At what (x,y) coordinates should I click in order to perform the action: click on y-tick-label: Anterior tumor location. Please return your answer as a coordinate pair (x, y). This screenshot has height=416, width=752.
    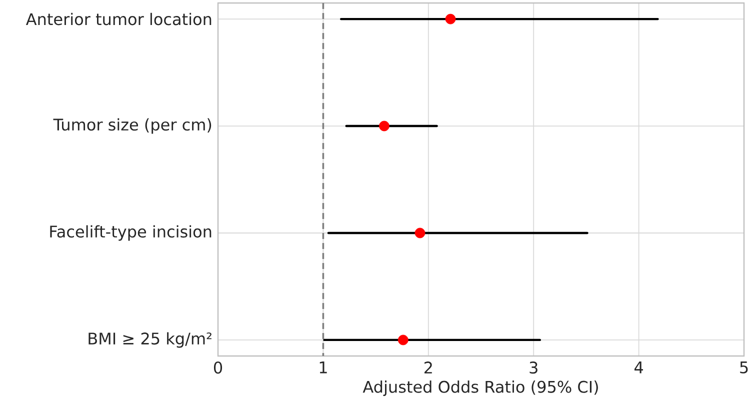
    Looking at the image, I should click on (119, 19).